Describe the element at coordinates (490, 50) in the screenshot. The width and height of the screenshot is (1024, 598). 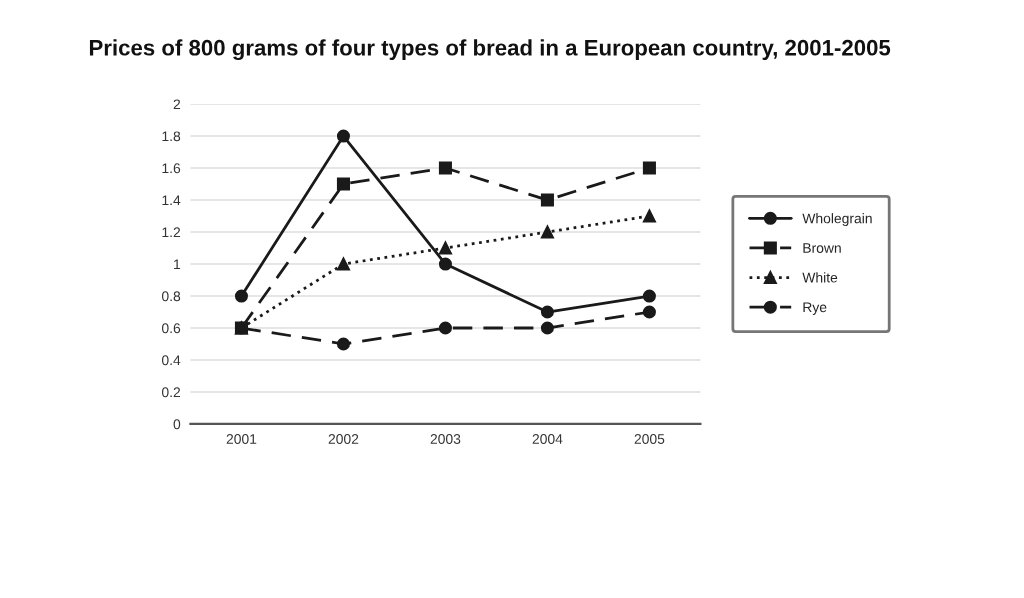
I see `chart-title: Prices of 800 grams of four types of bread in a European country, 2001-2005` at that location.